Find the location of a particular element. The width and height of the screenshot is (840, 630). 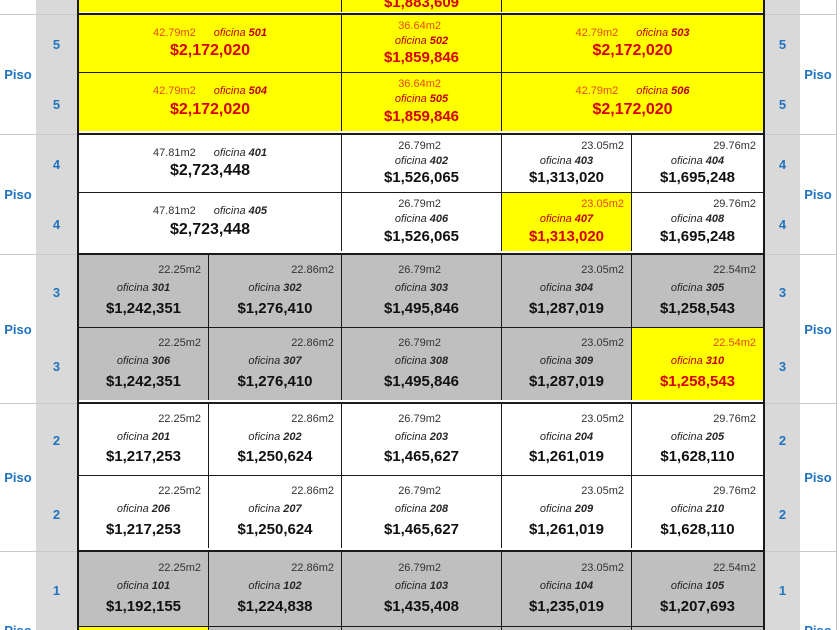

unit-cell-308: 26.79m2 oficina 308 $1,495,846 is located at coordinates (422, 364).